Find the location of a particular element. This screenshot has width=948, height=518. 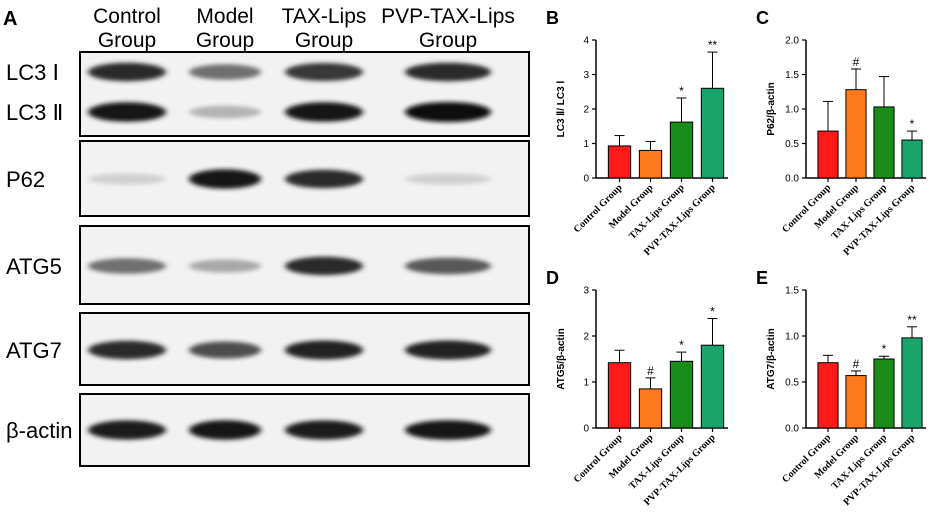

y-axis-label: ATG5/β-actin is located at coordinates (561, 358).